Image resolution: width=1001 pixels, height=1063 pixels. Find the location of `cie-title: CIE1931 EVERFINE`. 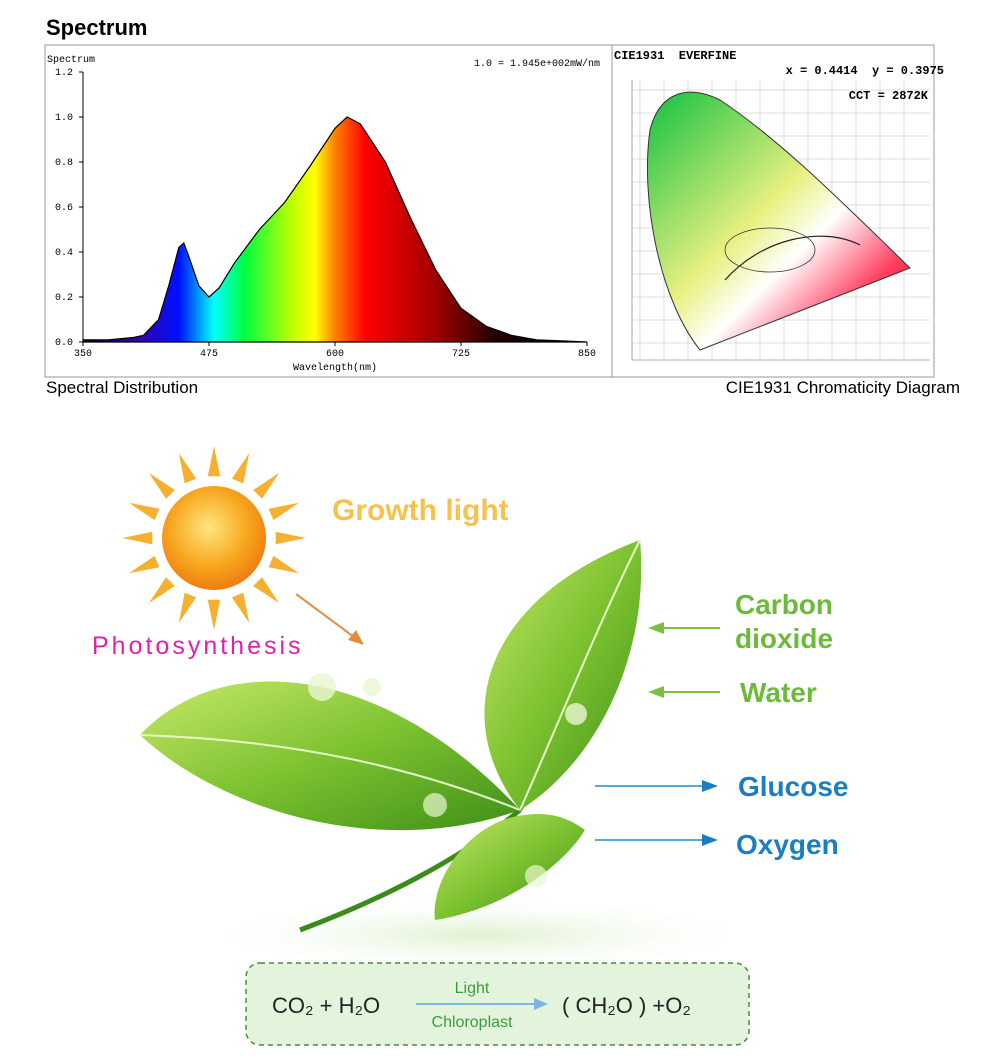

cie-title: CIE1931 EVERFINE is located at coordinates (675, 56).